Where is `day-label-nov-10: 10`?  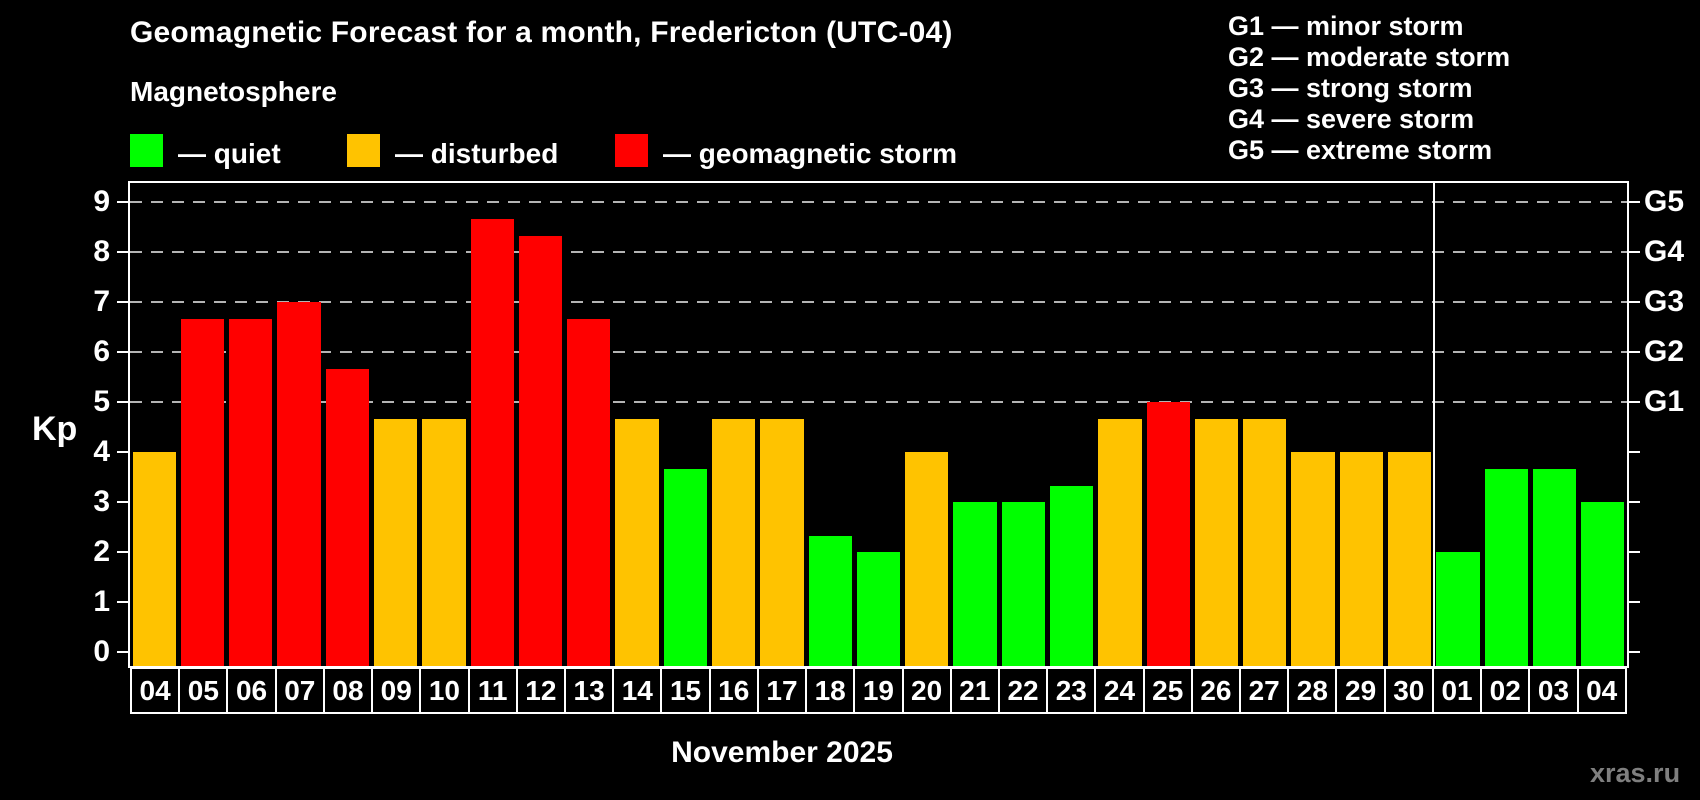
day-label-nov-10: 10 is located at coordinates (443, 690).